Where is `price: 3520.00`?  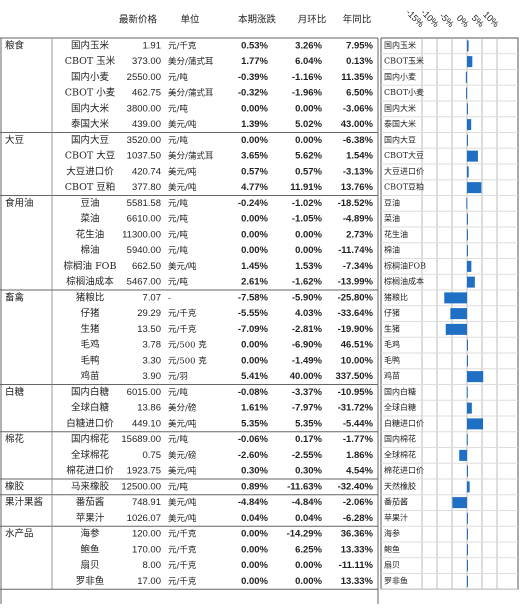 price: 3520.00 is located at coordinates (144, 140).